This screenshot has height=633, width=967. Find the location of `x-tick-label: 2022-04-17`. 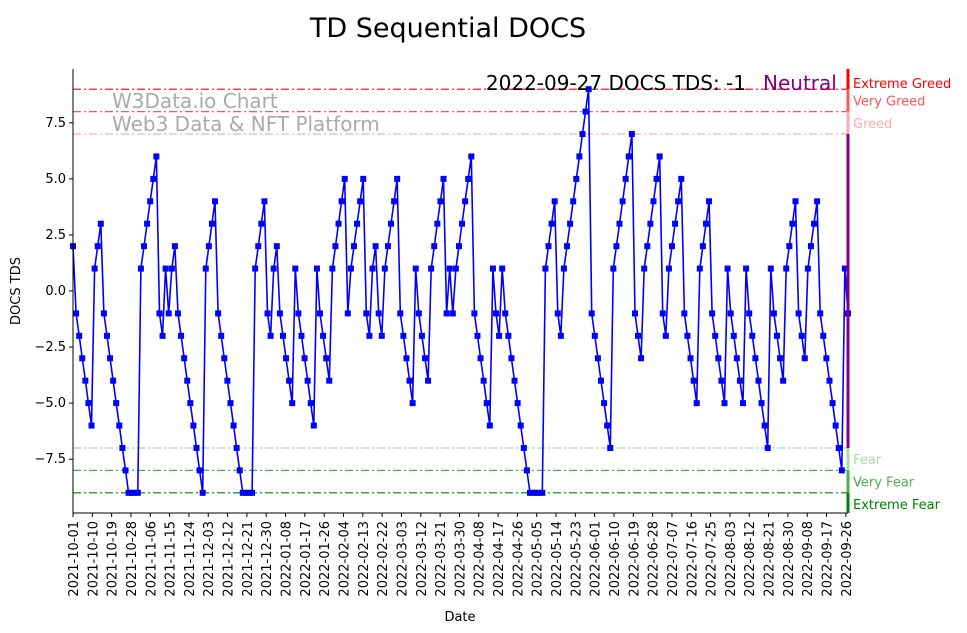

x-tick-label: 2022-04-17 is located at coordinates (499, 559).